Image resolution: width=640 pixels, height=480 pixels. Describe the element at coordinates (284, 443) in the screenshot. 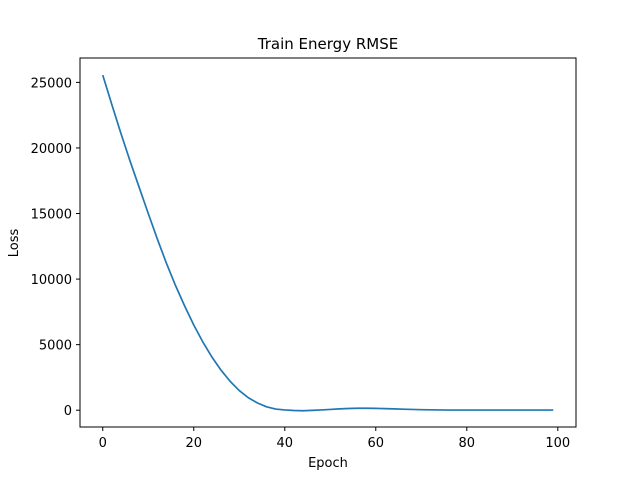

I see `x-tick-label: 40` at that location.